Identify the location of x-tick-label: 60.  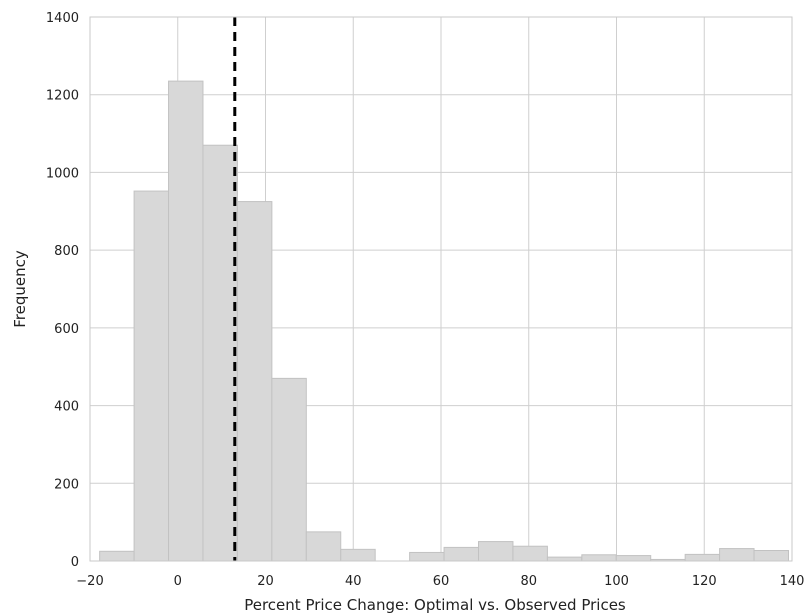
(441, 581).